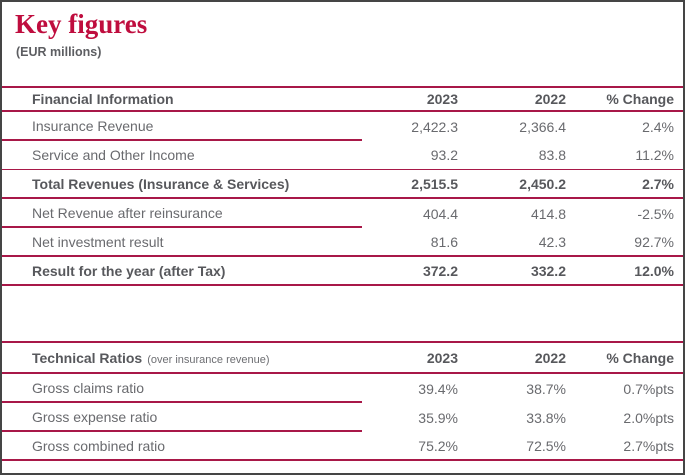 Image resolution: width=685 pixels, height=475 pixels. What do you see at coordinates (438, 445) in the screenshot?
I see `value-2023: 75.2%` at bounding box center [438, 445].